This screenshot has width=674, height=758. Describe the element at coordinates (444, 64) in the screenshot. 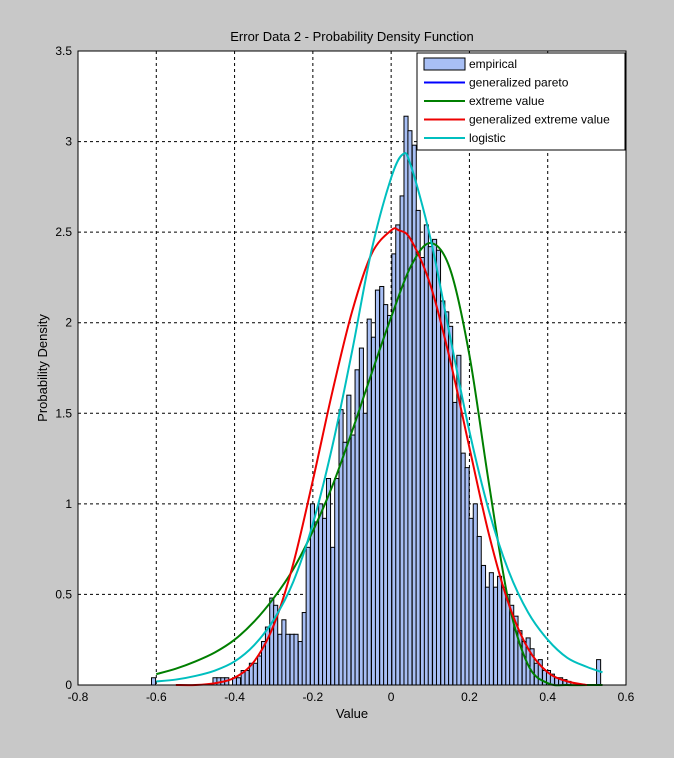

I see `legend-swatch-patch` at that location.